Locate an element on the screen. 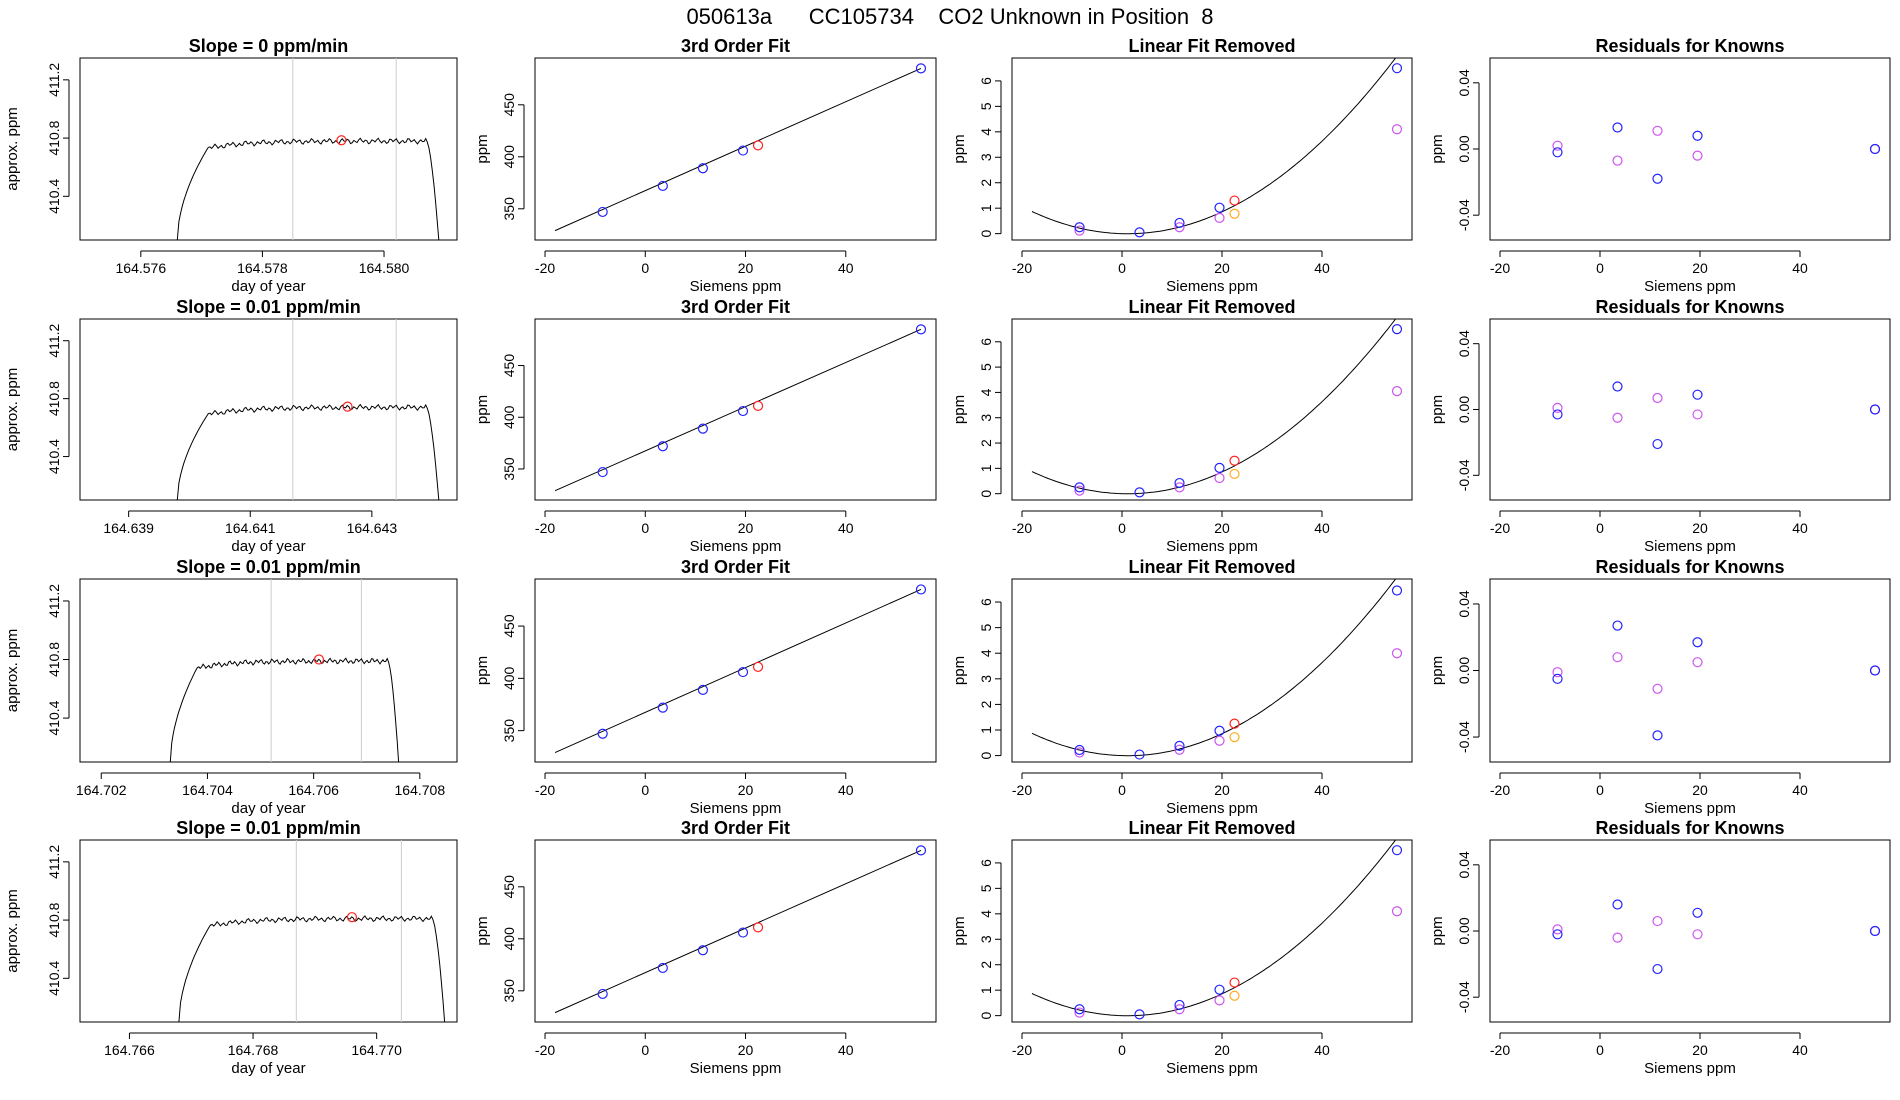 This screenshot has width=1900, height=1100. y-tick-label: 4 is located at coordinates (986, 392).